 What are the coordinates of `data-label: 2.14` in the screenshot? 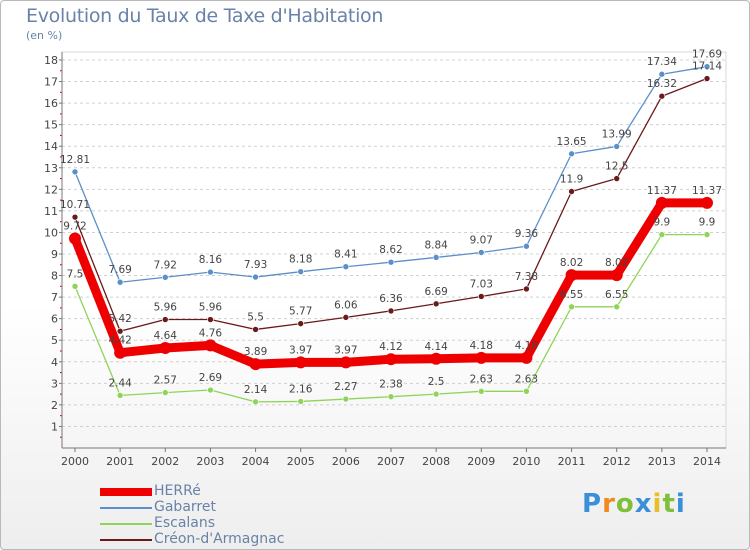 It's located at (256, 390).